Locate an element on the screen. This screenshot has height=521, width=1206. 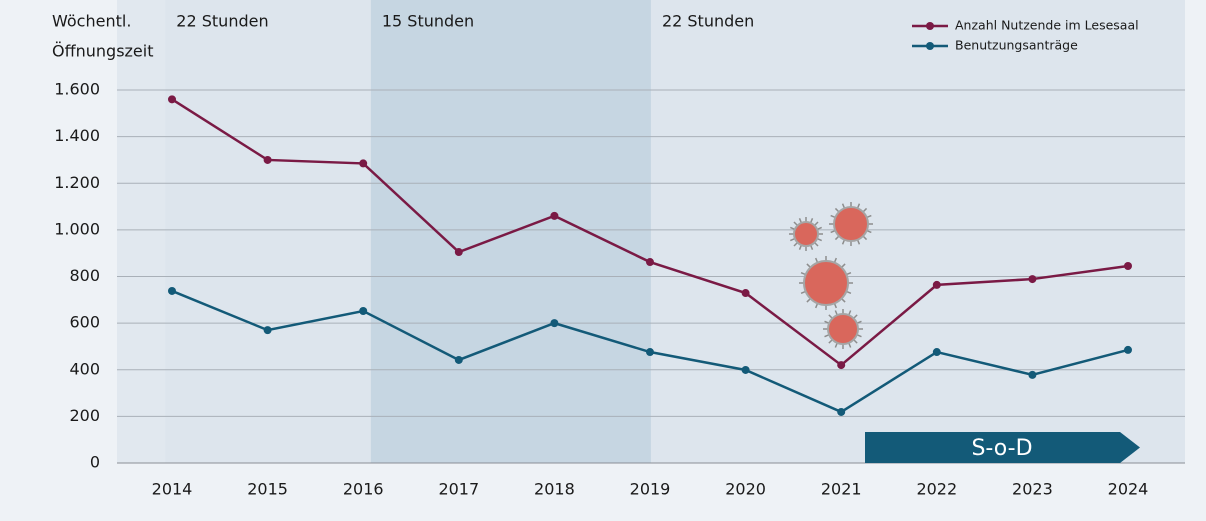
y-tick-label: 1.600 is located at coordinates (77, 89).